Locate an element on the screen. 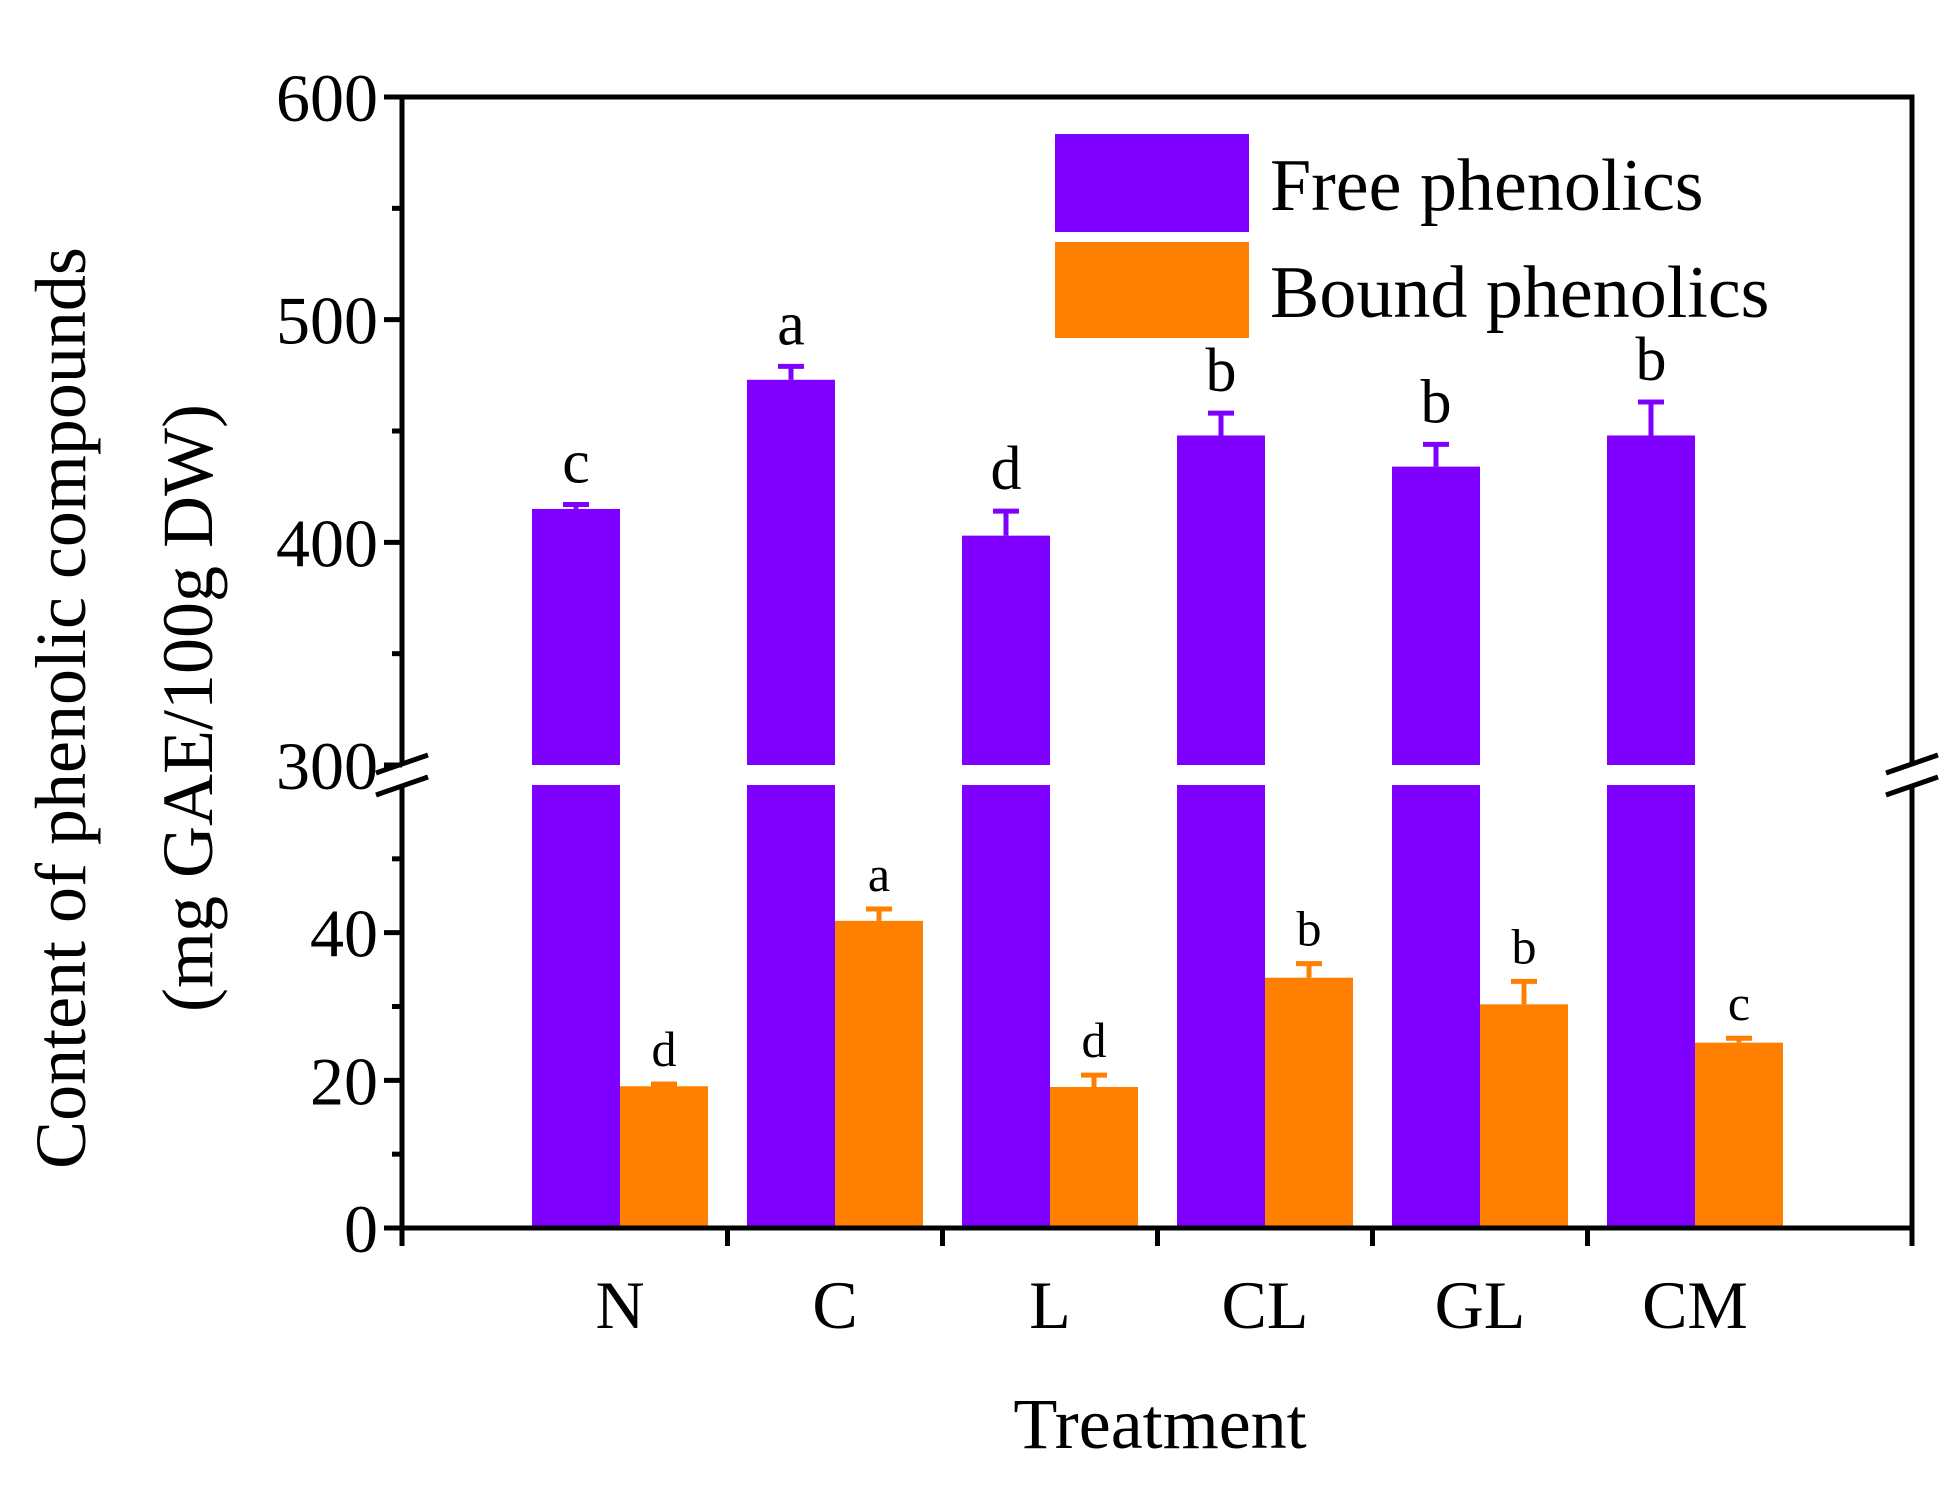 The image size is (1948, 1495). legend-label-bound: Bound phenolics is located at coordinates (1519, 293).